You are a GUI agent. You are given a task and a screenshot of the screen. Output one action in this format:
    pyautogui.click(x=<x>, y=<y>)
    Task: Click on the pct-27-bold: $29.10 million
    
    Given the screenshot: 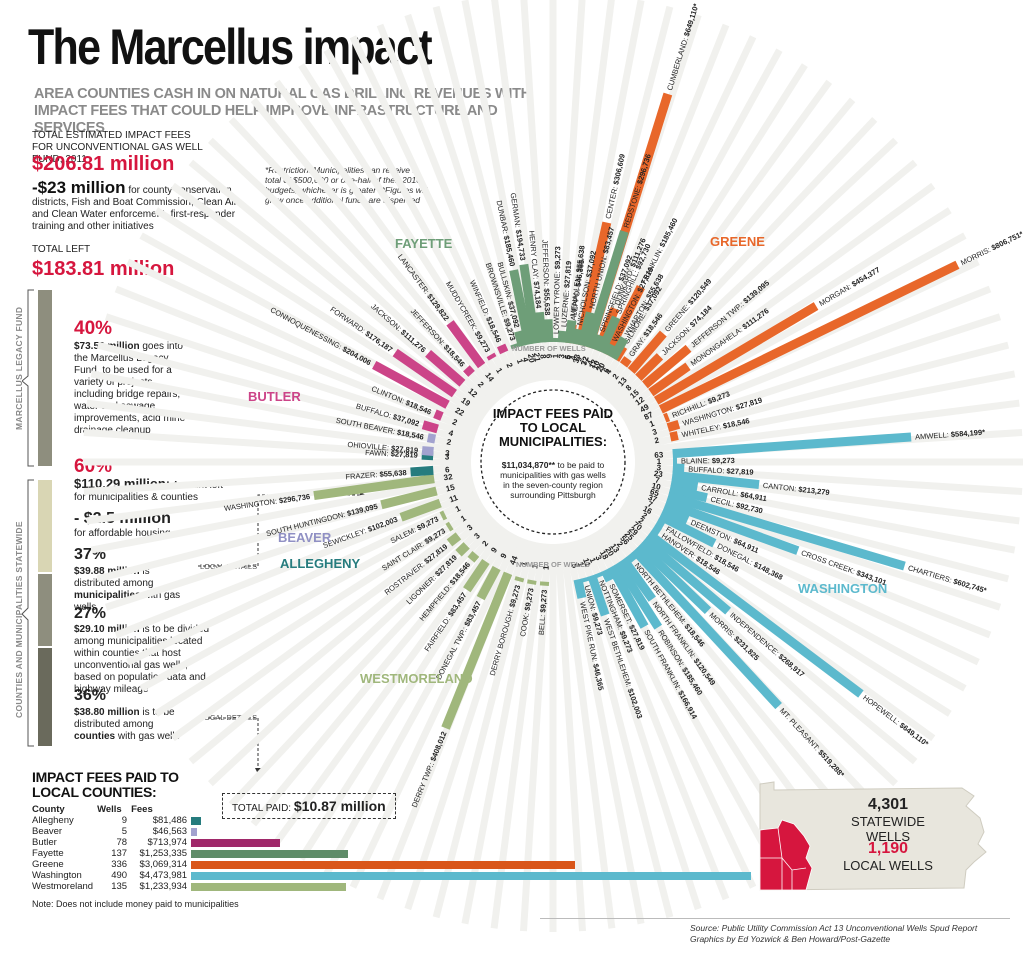 What is the action you would take?
    pyautogui.click(x=107, y=629)
    